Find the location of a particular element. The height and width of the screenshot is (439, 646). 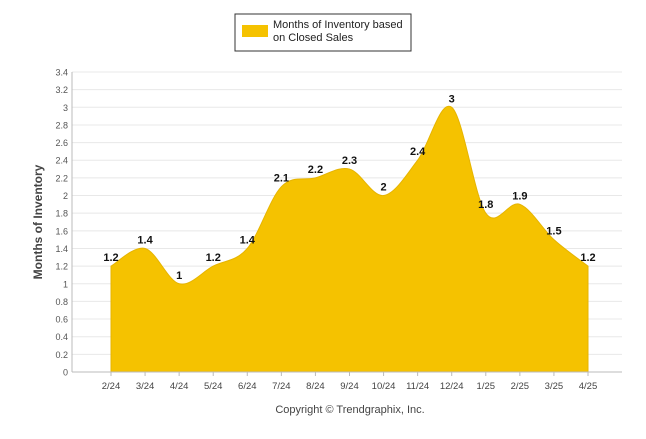

legend-label-line1: Months of Inventory based is located at coordinates (338, 25).